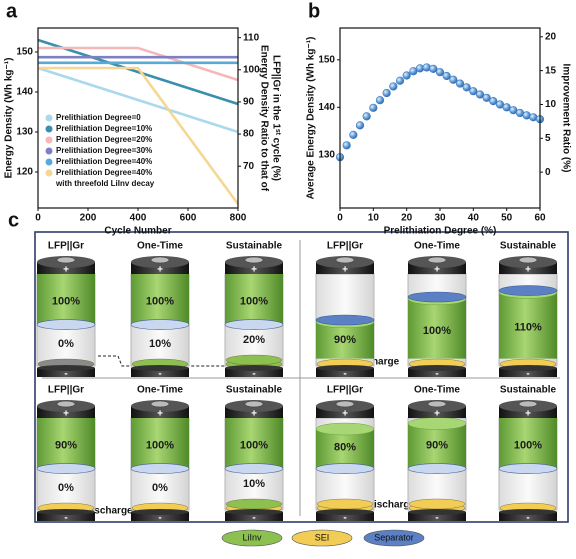 The image size is (576, 559). I want to click on y2-tick-label: 70, so click(249, 166).